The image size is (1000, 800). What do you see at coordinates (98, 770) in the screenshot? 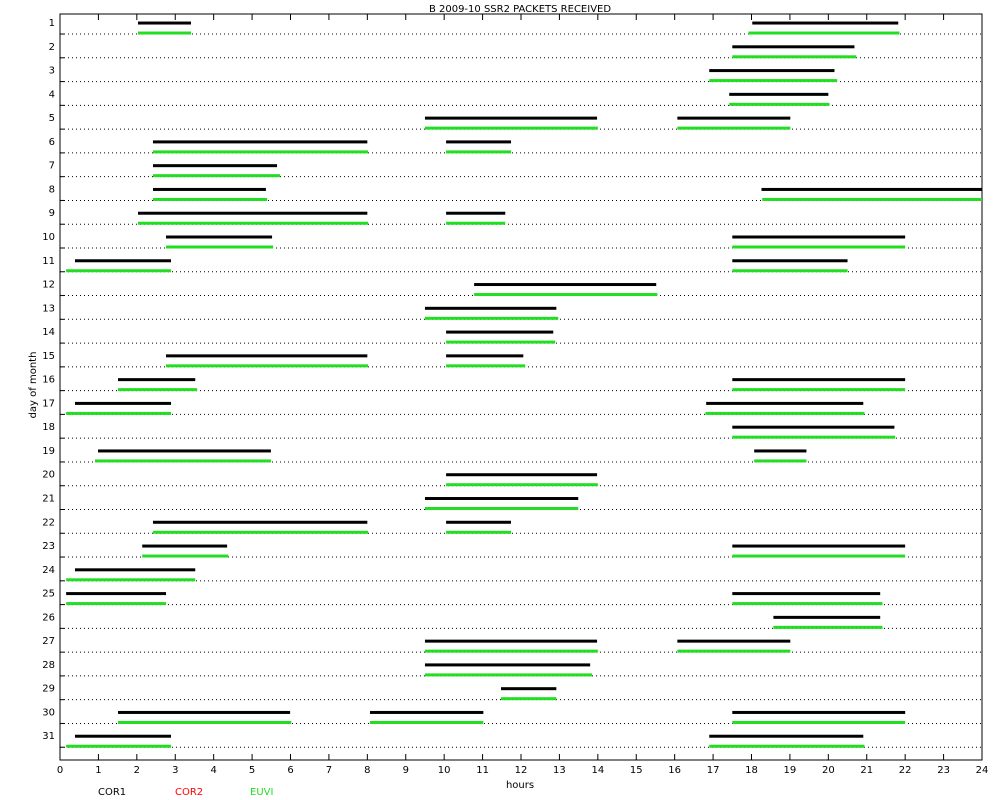
I see `x-tick-label: 1` at bounding box center [98, 770].